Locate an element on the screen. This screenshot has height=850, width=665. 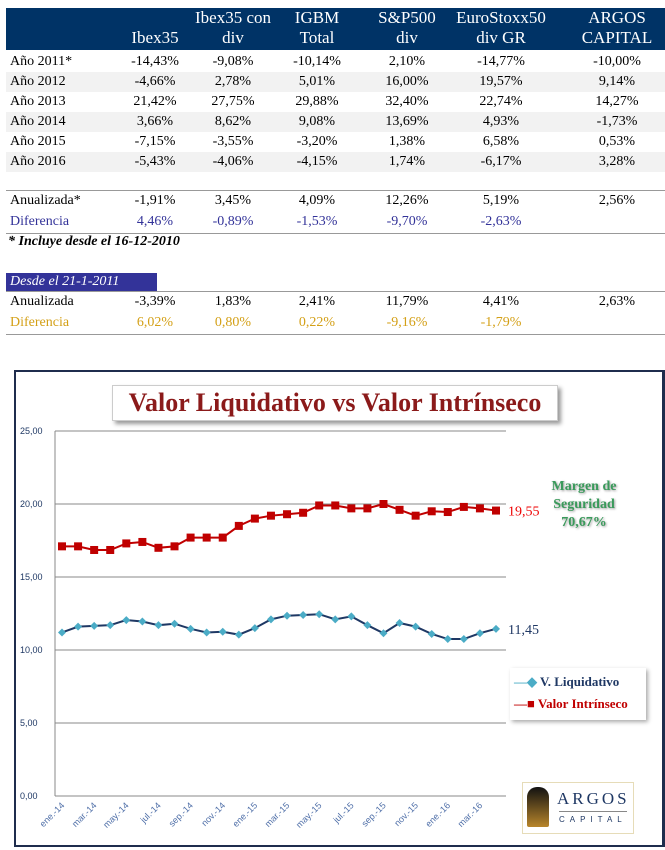
logo-text: ARGOS is located at coordinates (593, 798).